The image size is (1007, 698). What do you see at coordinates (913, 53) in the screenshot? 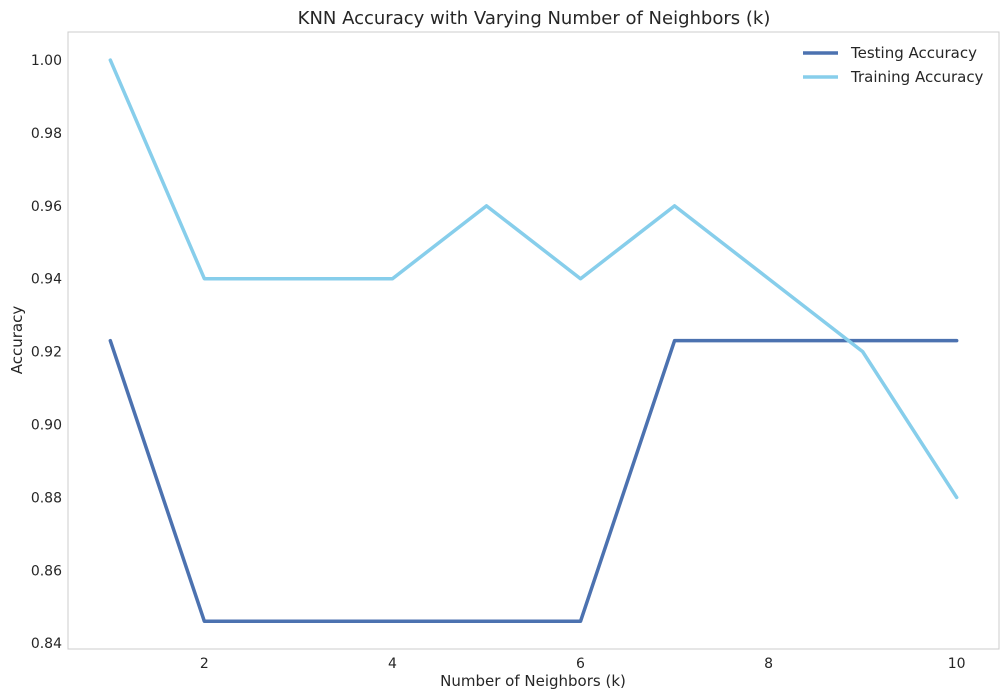
I see `legend-label: Testing Accuracy` at bounding box center [913, 53].